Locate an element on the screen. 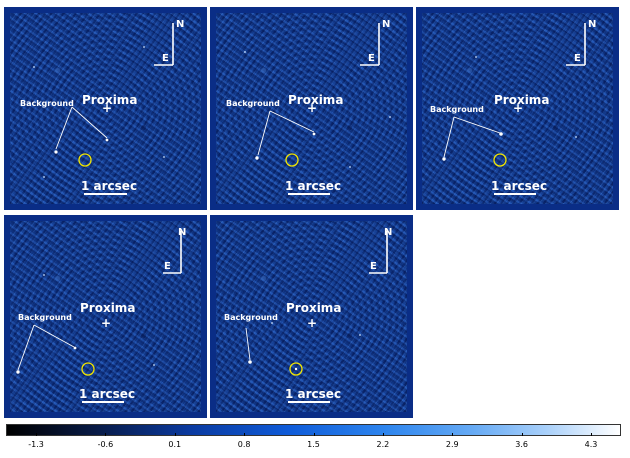 The height and width of the screenshot is (458, 630). colorbar-tick-label: 3.6 is located at coordinates (521, 444).